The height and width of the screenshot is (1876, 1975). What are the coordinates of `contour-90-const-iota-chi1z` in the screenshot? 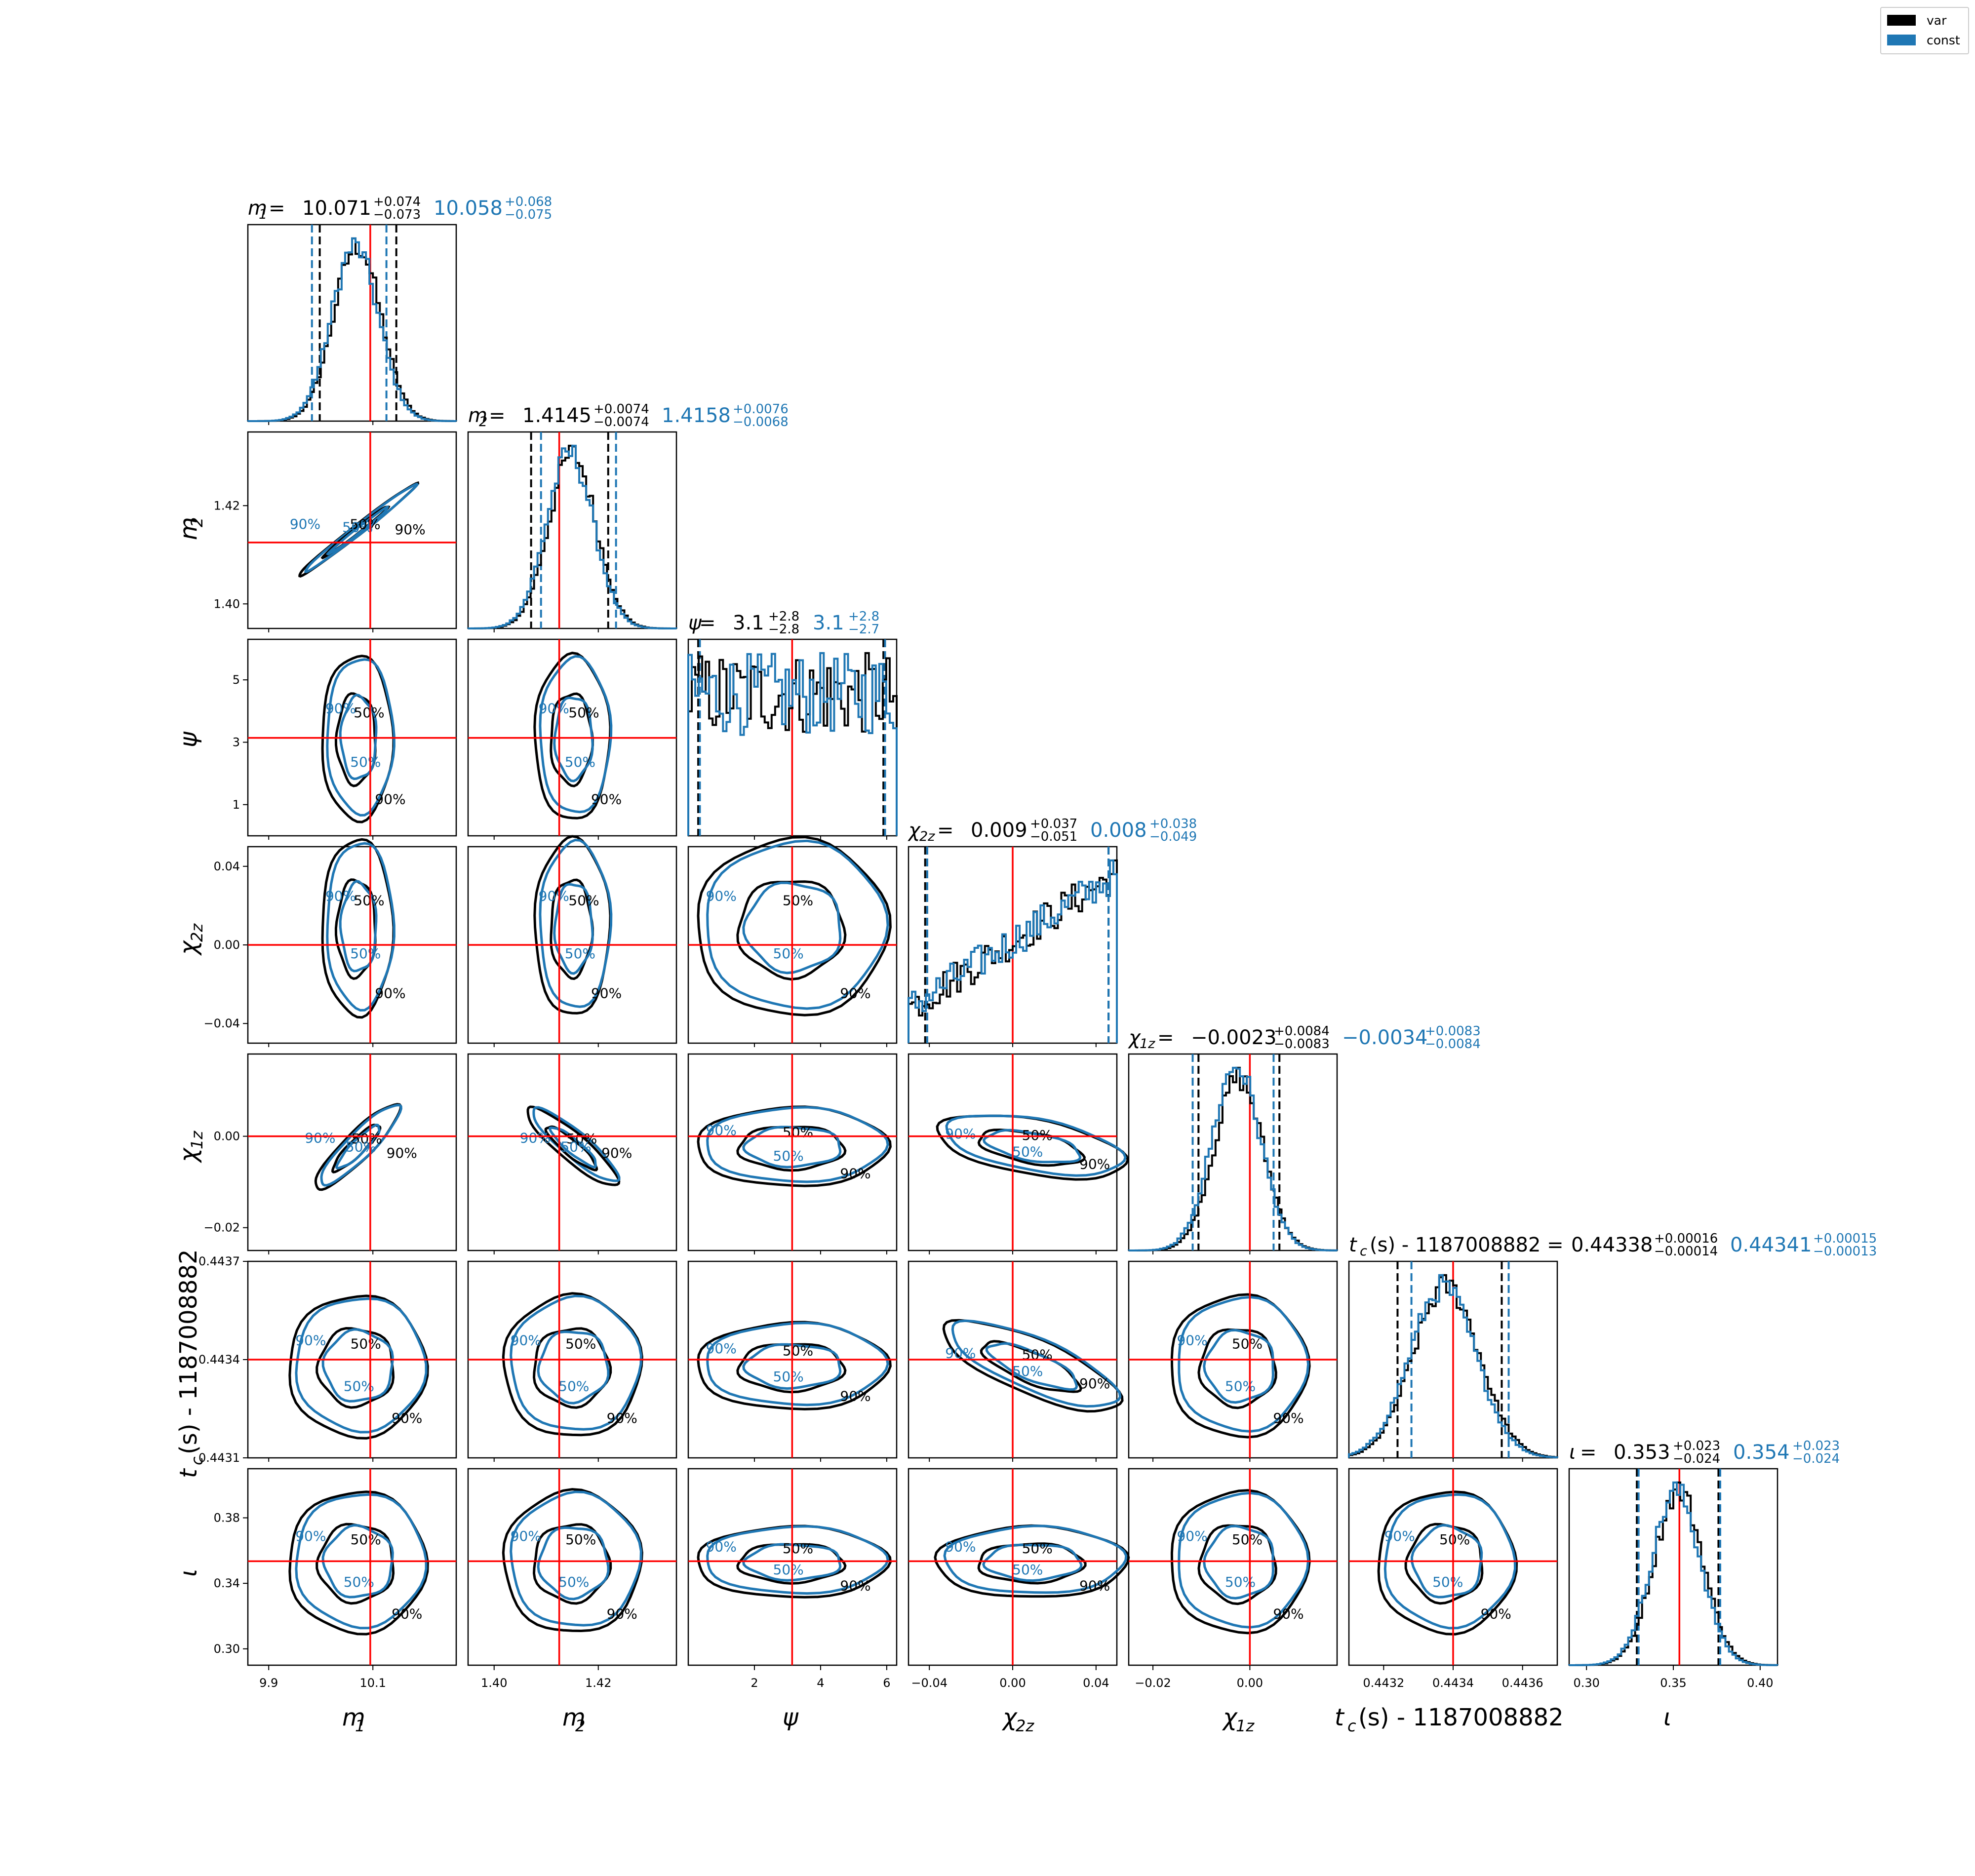 It's located at (1244, 1560).